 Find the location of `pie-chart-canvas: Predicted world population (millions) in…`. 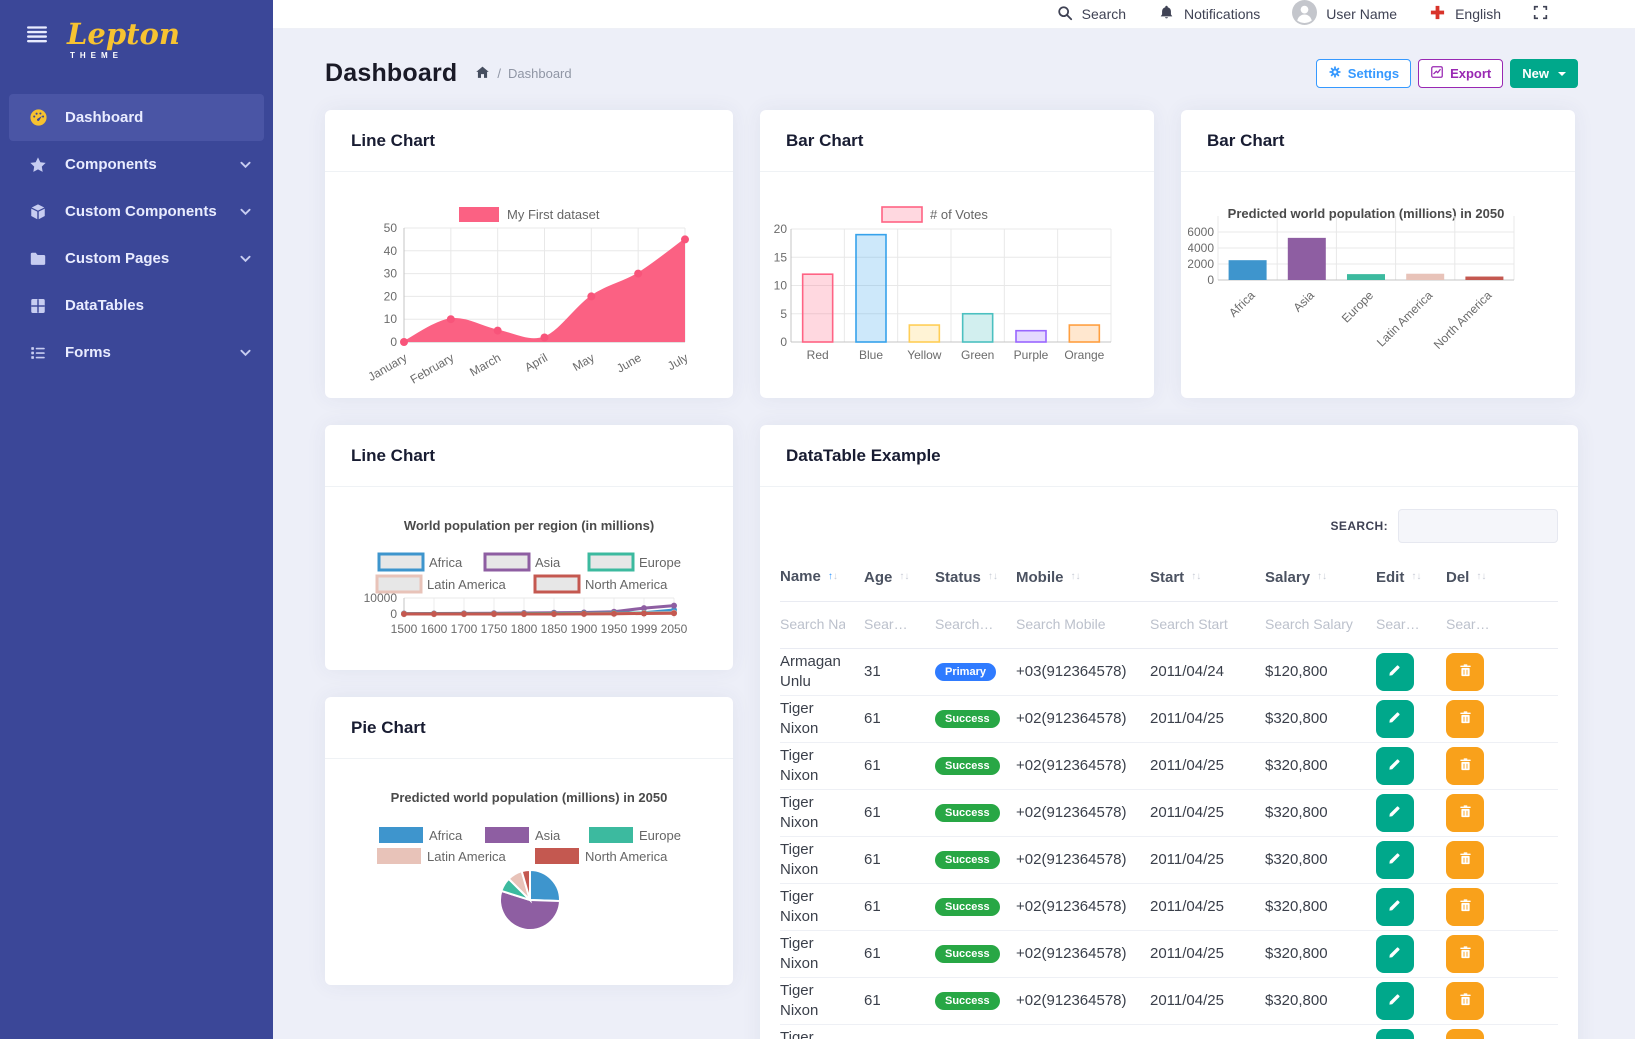

pie-chart-canvas: Predicted world population (millions) in… is located at coordinates (529, 872).